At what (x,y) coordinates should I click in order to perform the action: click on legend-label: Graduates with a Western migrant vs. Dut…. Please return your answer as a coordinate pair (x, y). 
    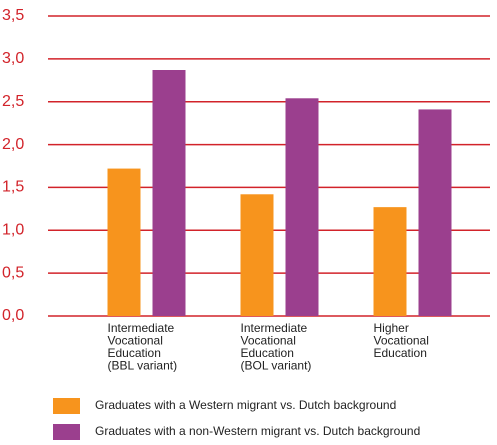
    Looking at the image, I should click on (245, 405).